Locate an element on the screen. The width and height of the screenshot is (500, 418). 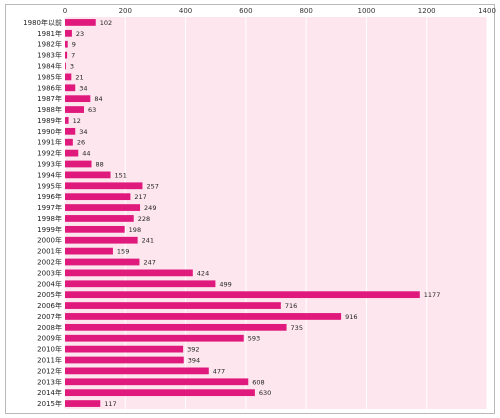
category-label: 1995年 is located at coordinates (49, 185).